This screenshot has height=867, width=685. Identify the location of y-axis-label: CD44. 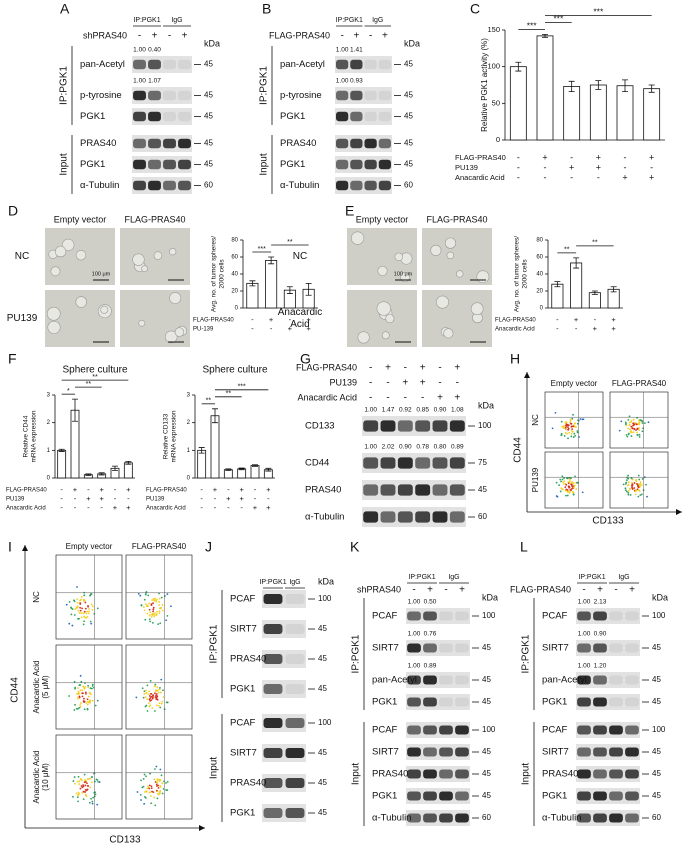
(518, 450).